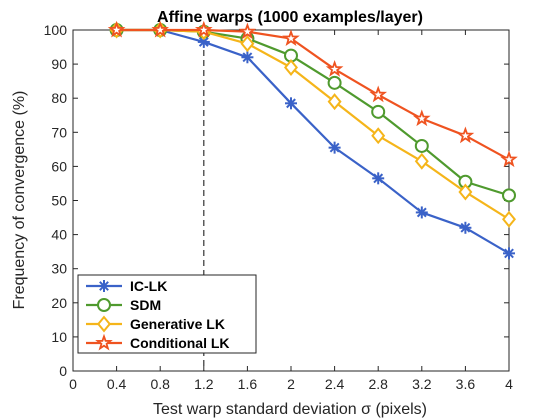 Image resolution: width=560 pixels, height=420 pixels. Describe the element at coordinates (145, 305) in the screenshot. I see `legend-label: SDM` at that location.